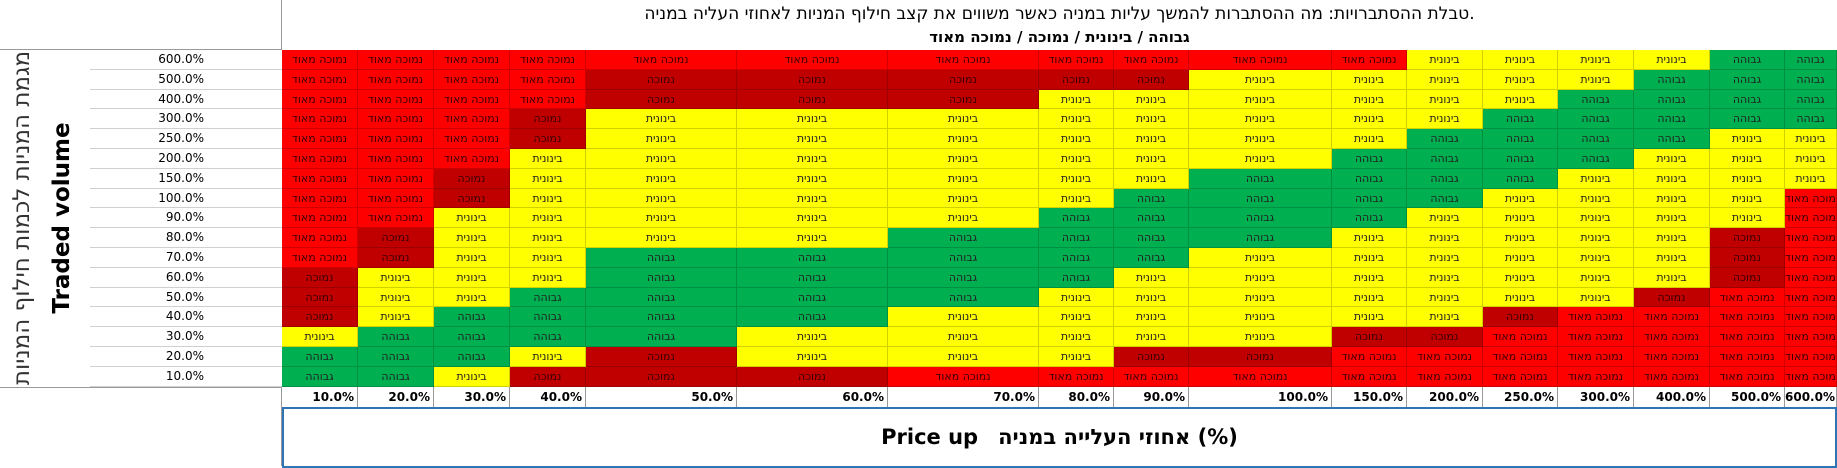 This screenshot has width=1837, height=468. What do you see at coordinates (963, 396) in the screenshot?
I see `x-axis-label: 70.0%` at bounding box center [963, 396].